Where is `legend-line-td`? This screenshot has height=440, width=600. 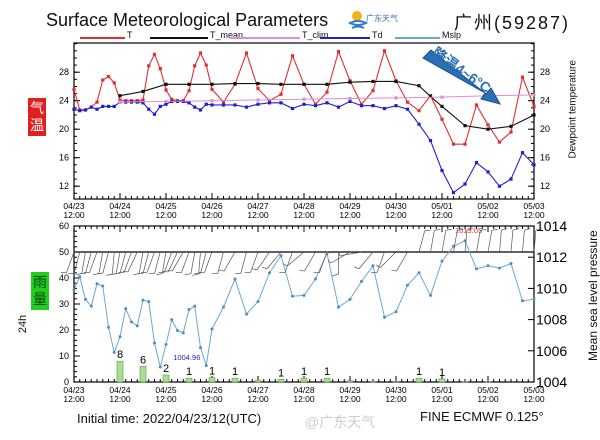 legend-line-td is located at coordinates (345, 38).